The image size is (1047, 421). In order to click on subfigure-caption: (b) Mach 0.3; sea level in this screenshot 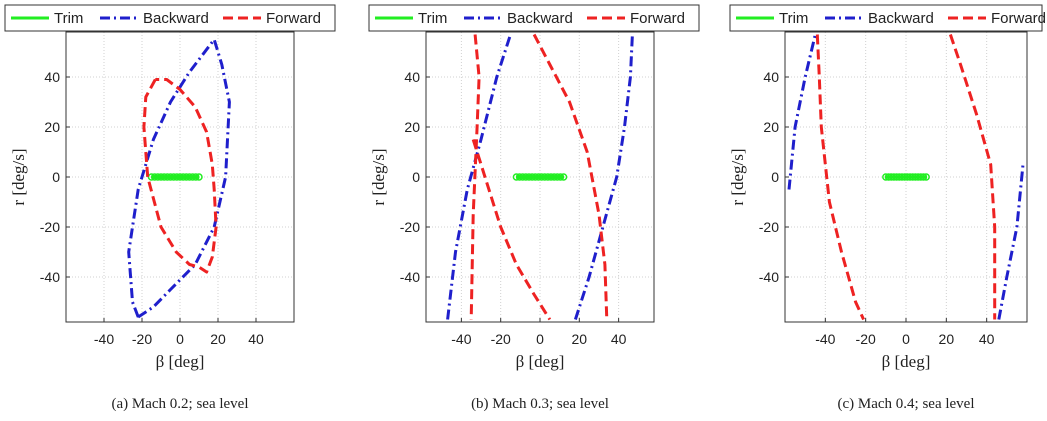, I will do `click(540, 404)`.